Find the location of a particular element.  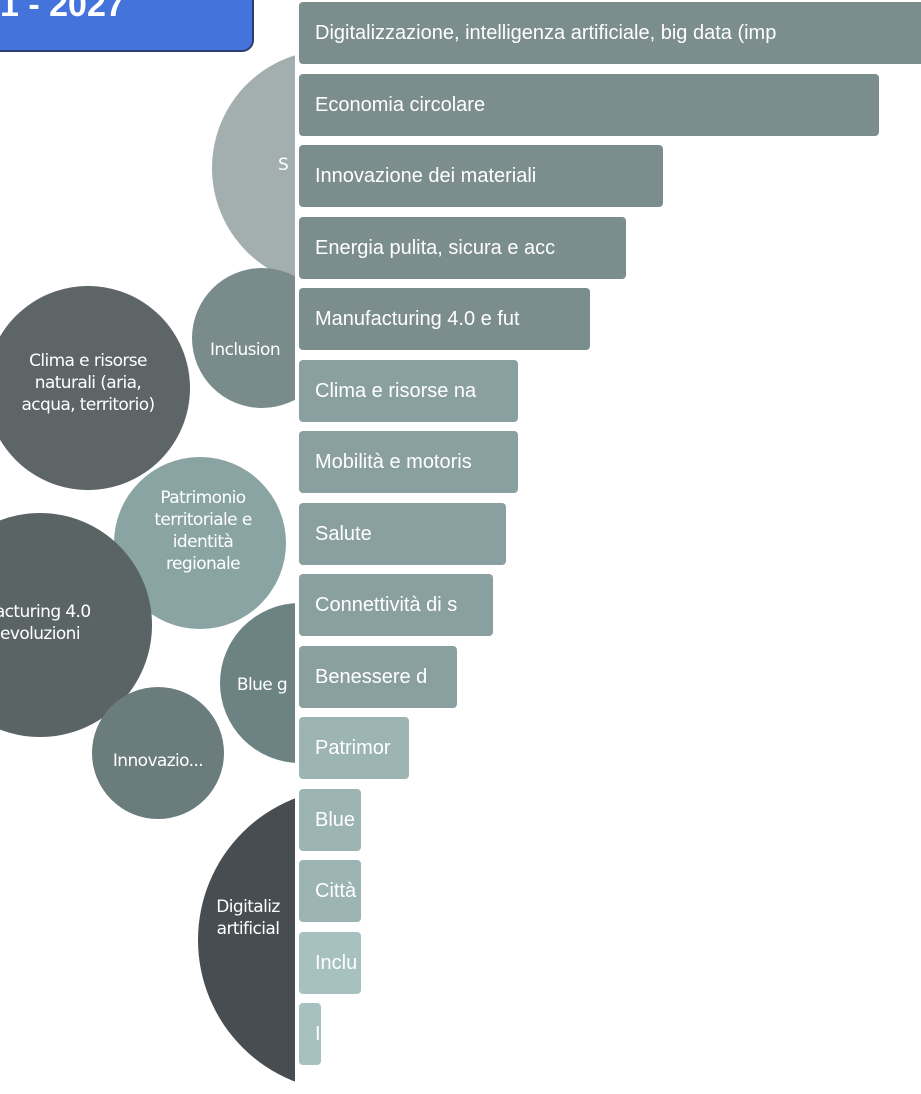

bar-label: Clima e risorse na is located at coordinates (396, 390).